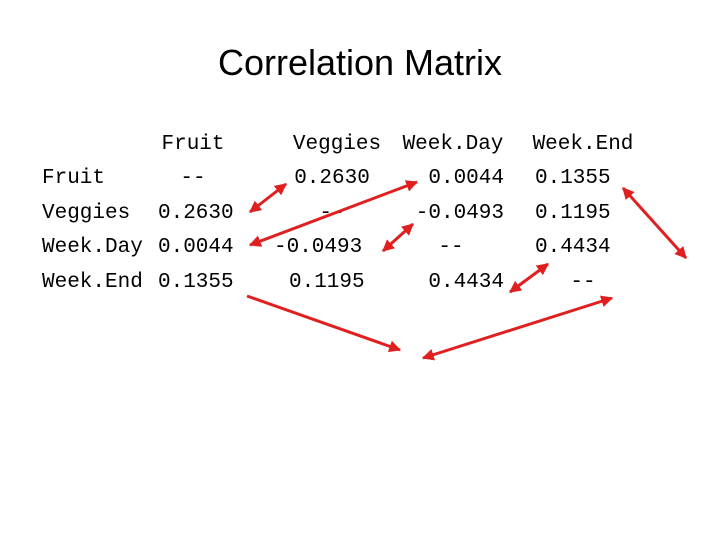 Image resolution: width=720 pixels, height=540 pixels. What do you see at coordinates (193, 178) in the screenshot?
I see `cell-fruit-fruit: --` at bounding box center [193, 178].